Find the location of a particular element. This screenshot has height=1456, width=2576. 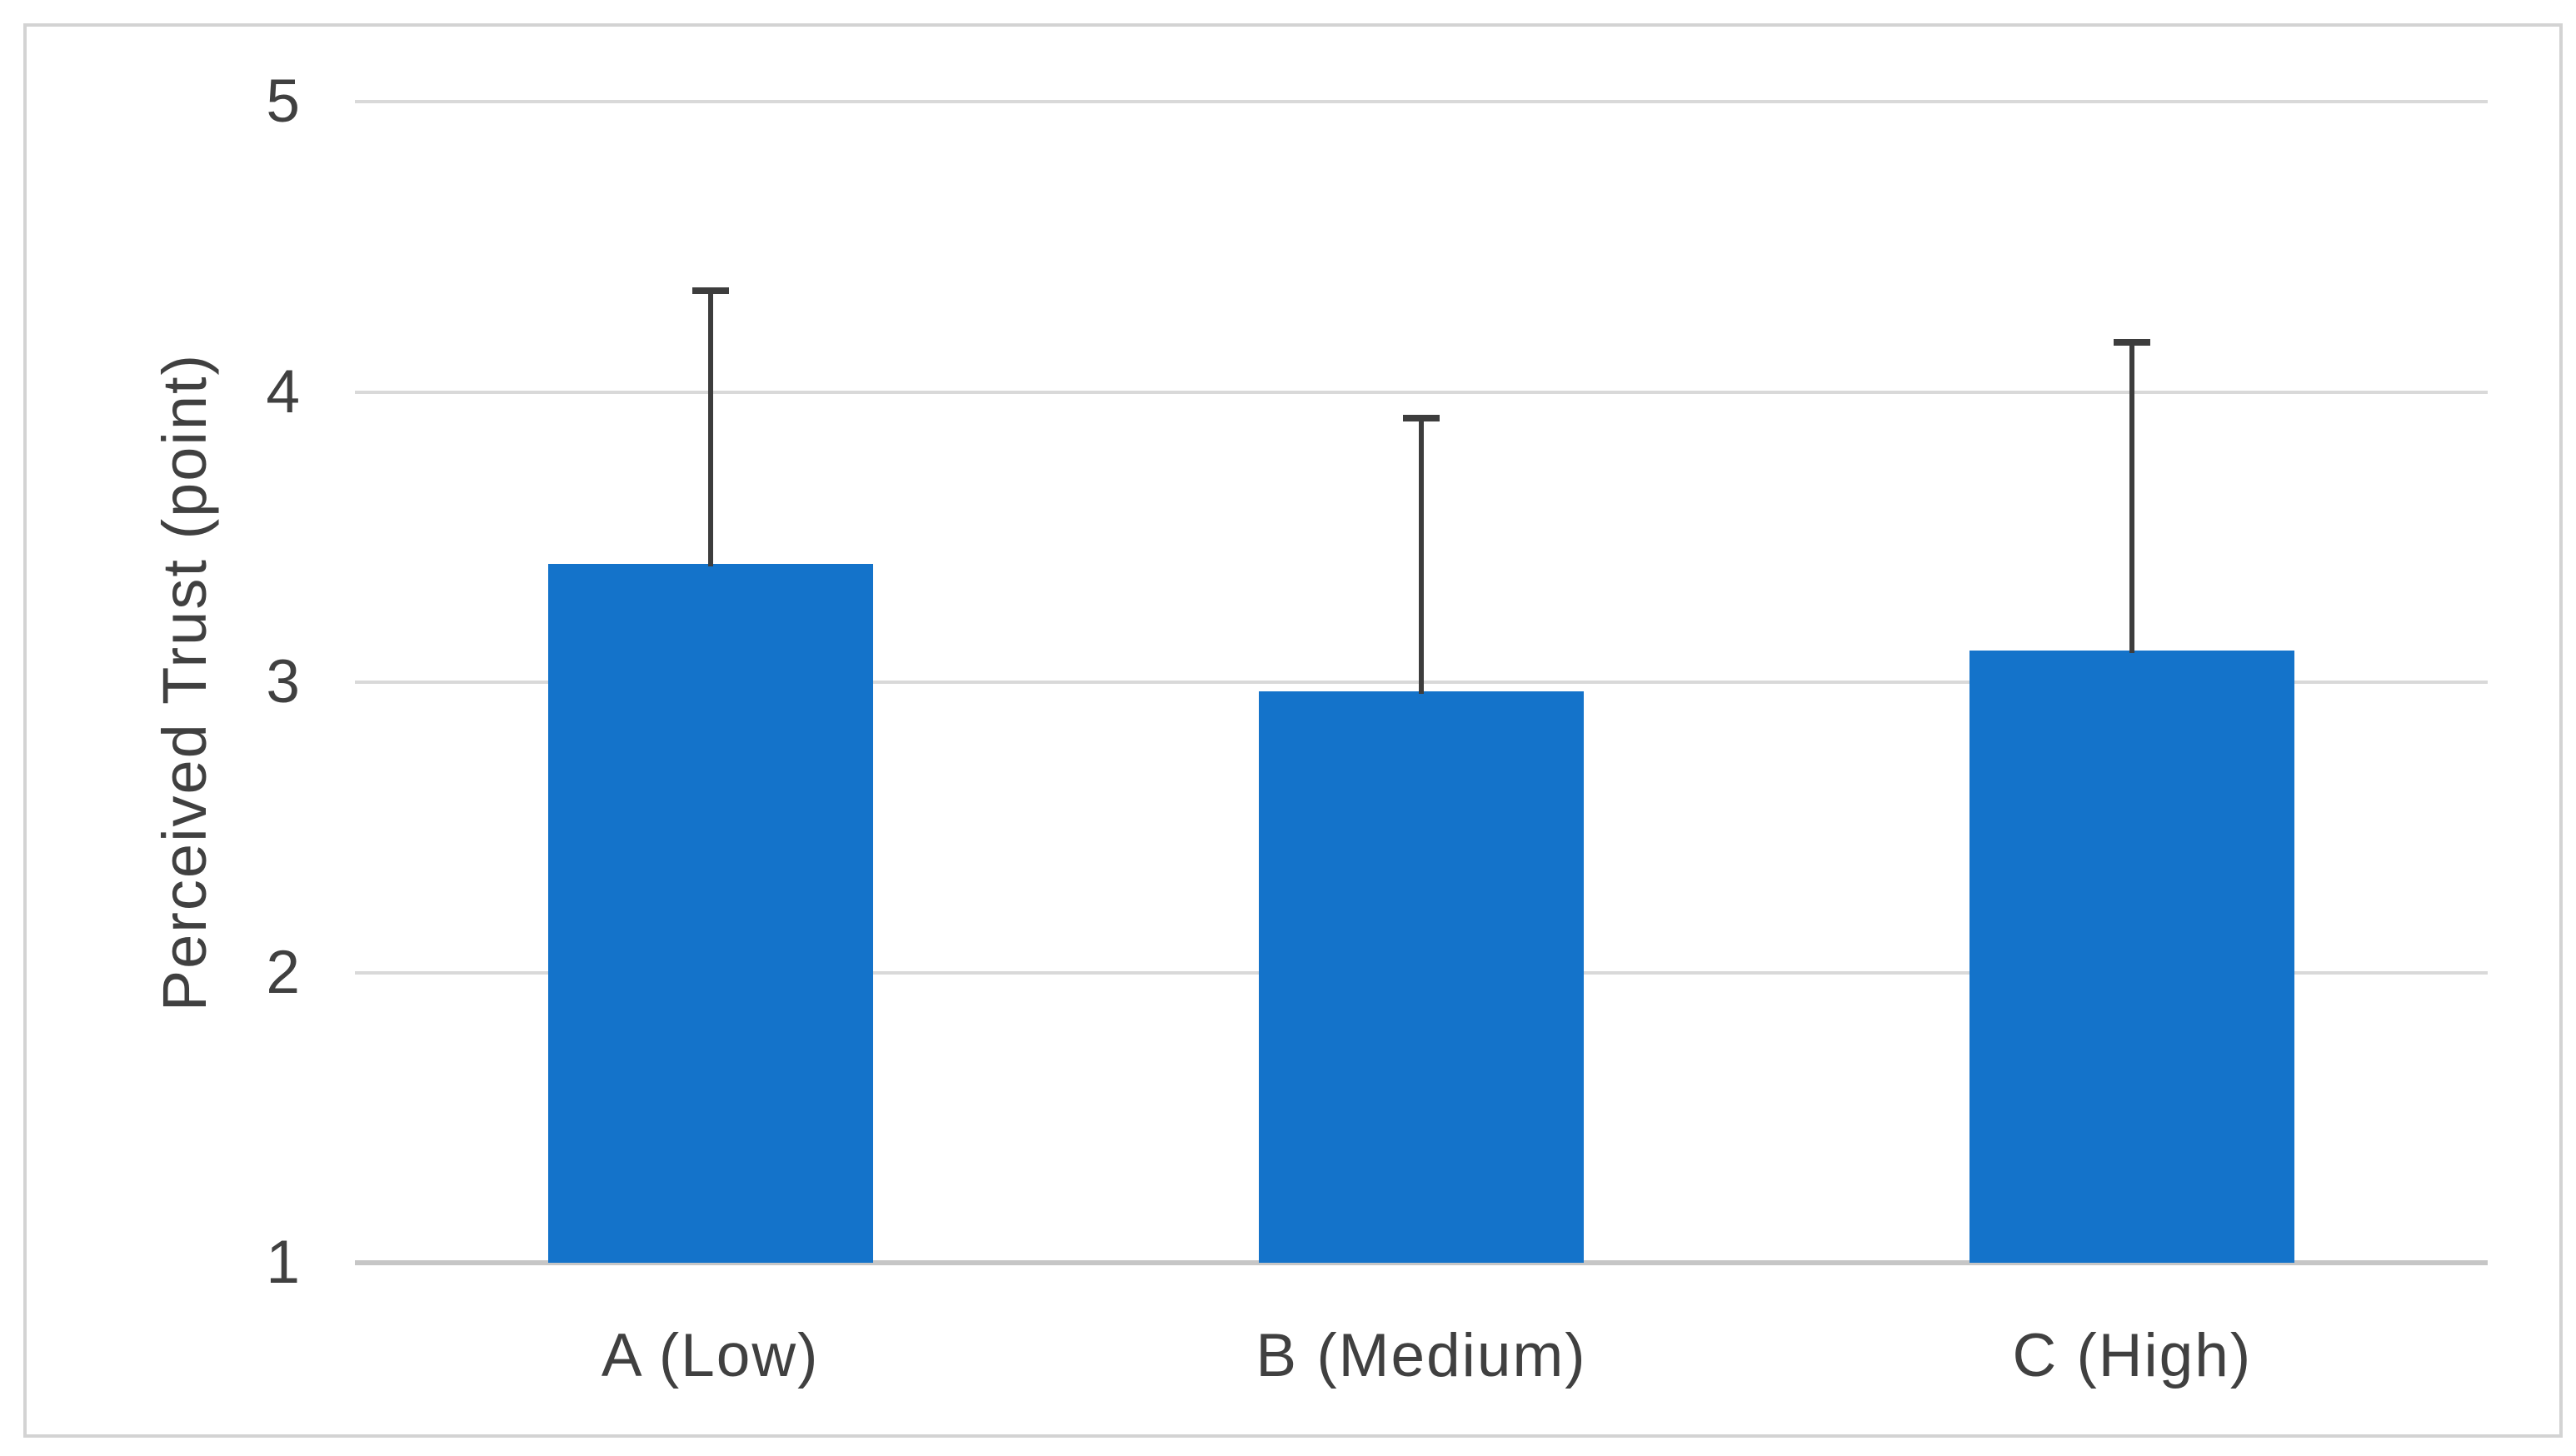

y-tick-label: 4 is located at coordinates (283, 391).